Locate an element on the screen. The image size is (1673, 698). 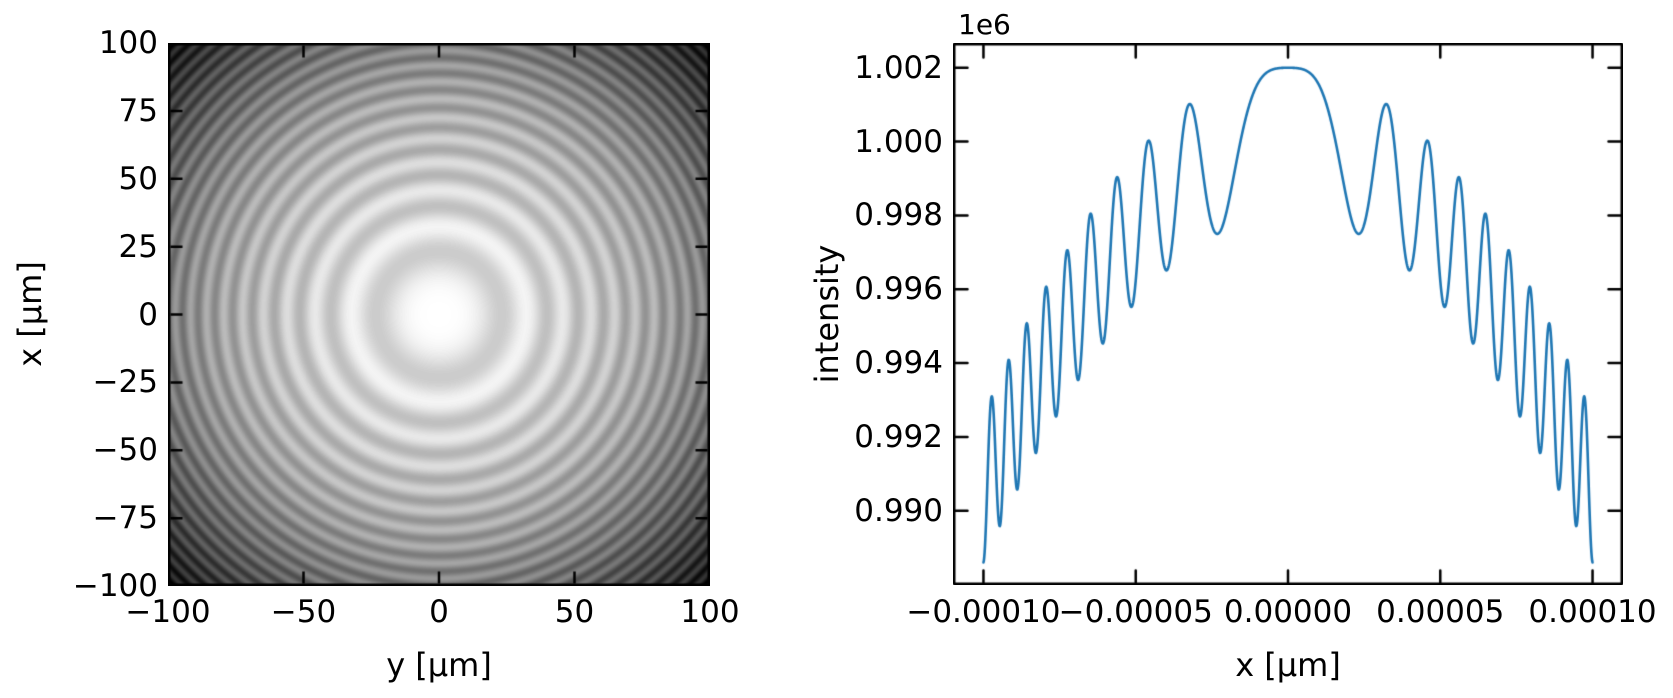
right-plot-ytick-label: 0.990 is located at coordinates (898, 510).